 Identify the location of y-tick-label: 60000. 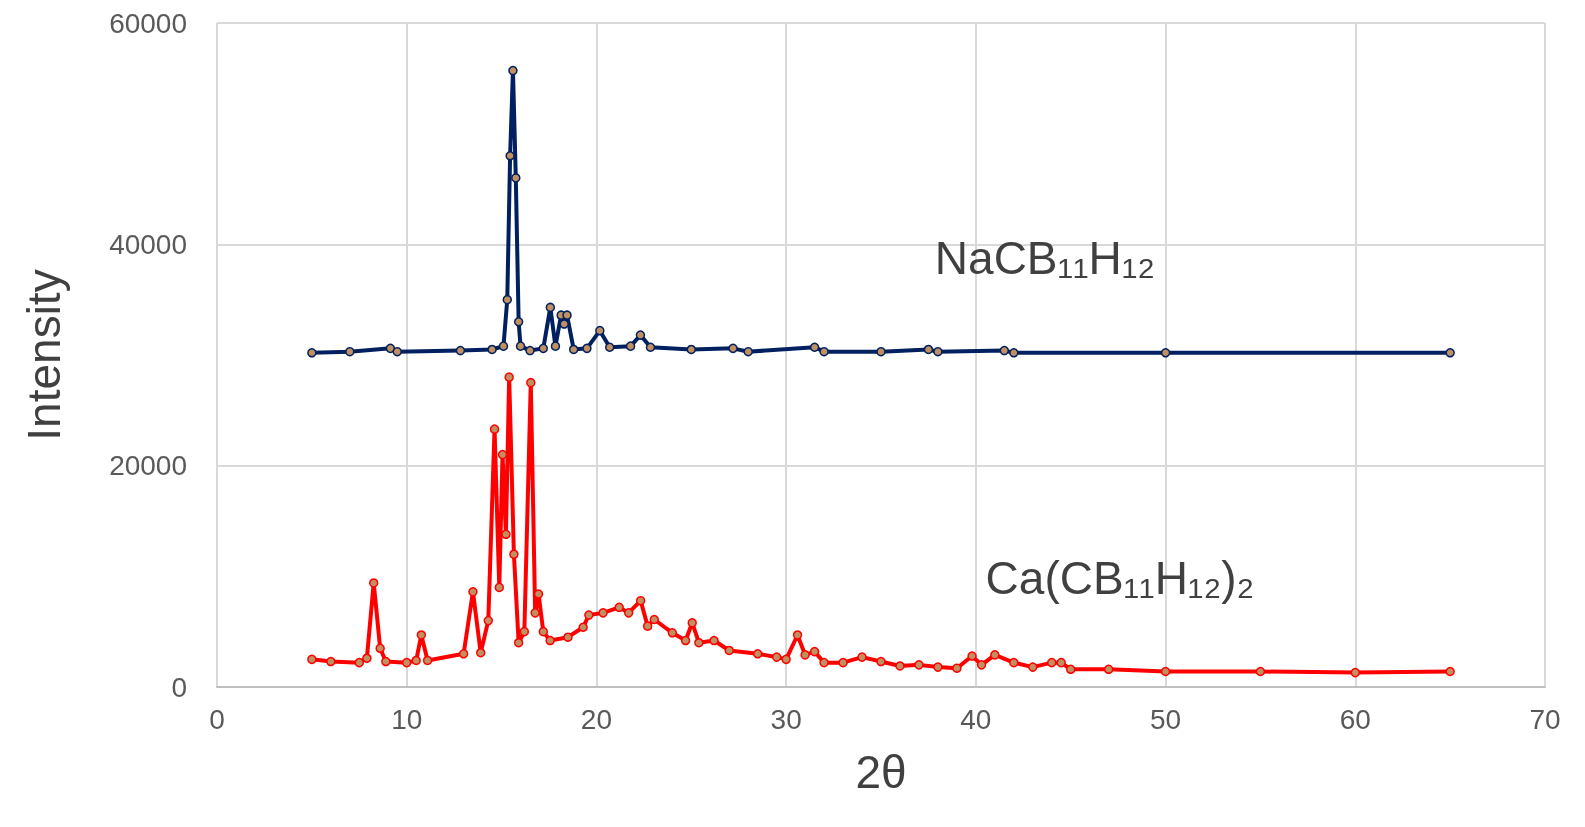
(148, 23).